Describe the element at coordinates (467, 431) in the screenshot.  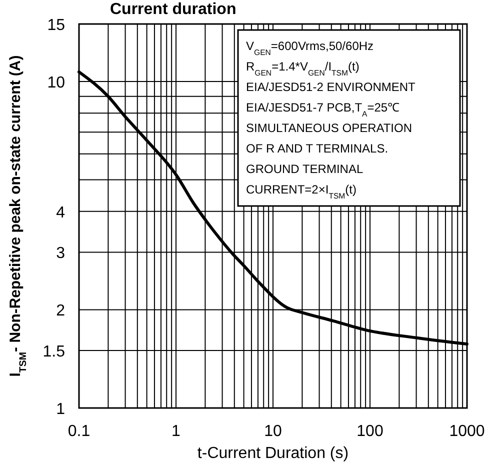
I see `x-tick-label: 1000` at that location.